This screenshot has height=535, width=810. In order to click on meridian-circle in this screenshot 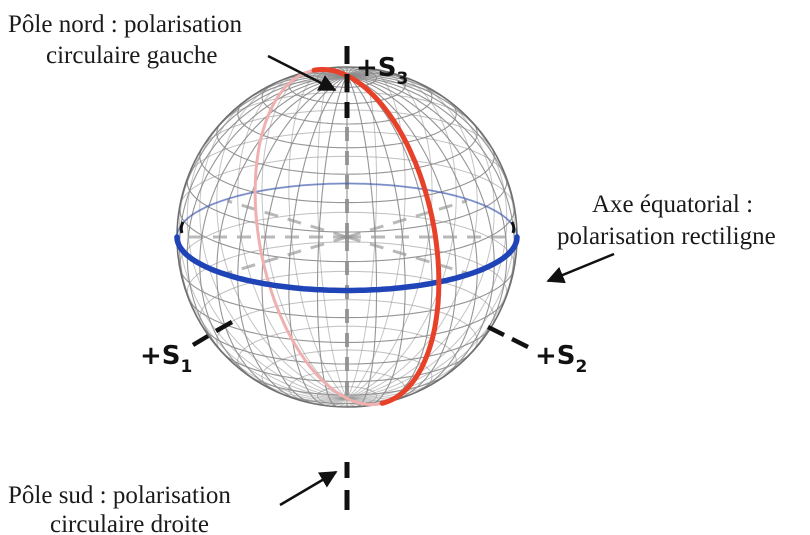, I will do `click(376, 236)`.